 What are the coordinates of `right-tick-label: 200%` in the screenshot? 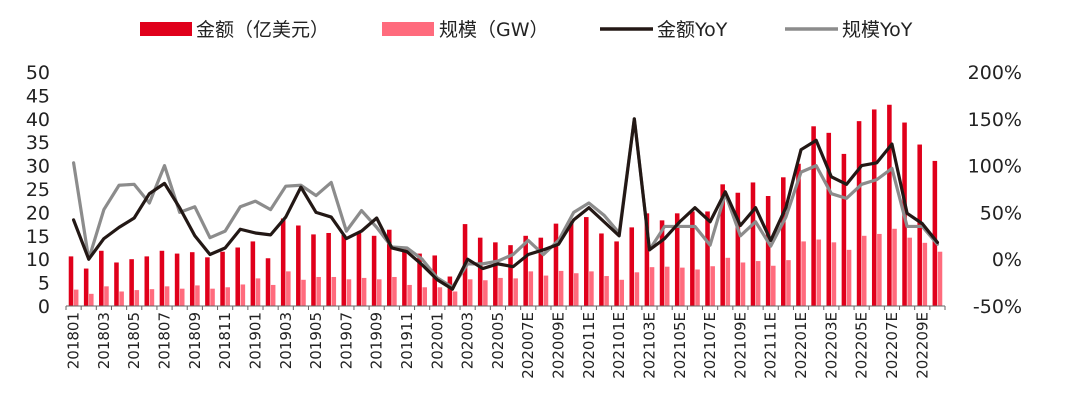 It's located at (995, 73).